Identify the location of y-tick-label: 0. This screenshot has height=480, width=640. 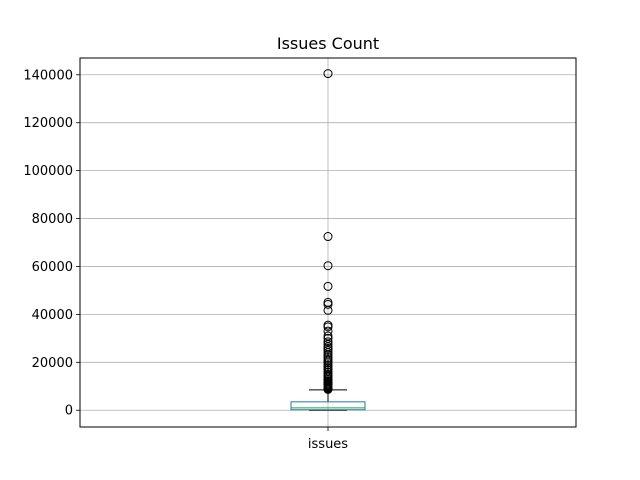
(69, 411).